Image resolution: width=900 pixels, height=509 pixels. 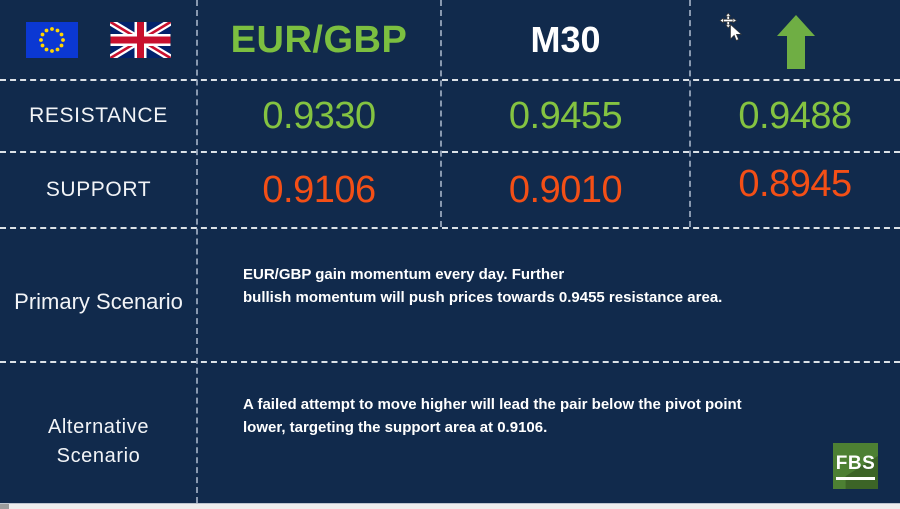 What do you see at coordinates (98, 40) in the screenshot?
I see `currency-flags` at bounding box center [98, 40].